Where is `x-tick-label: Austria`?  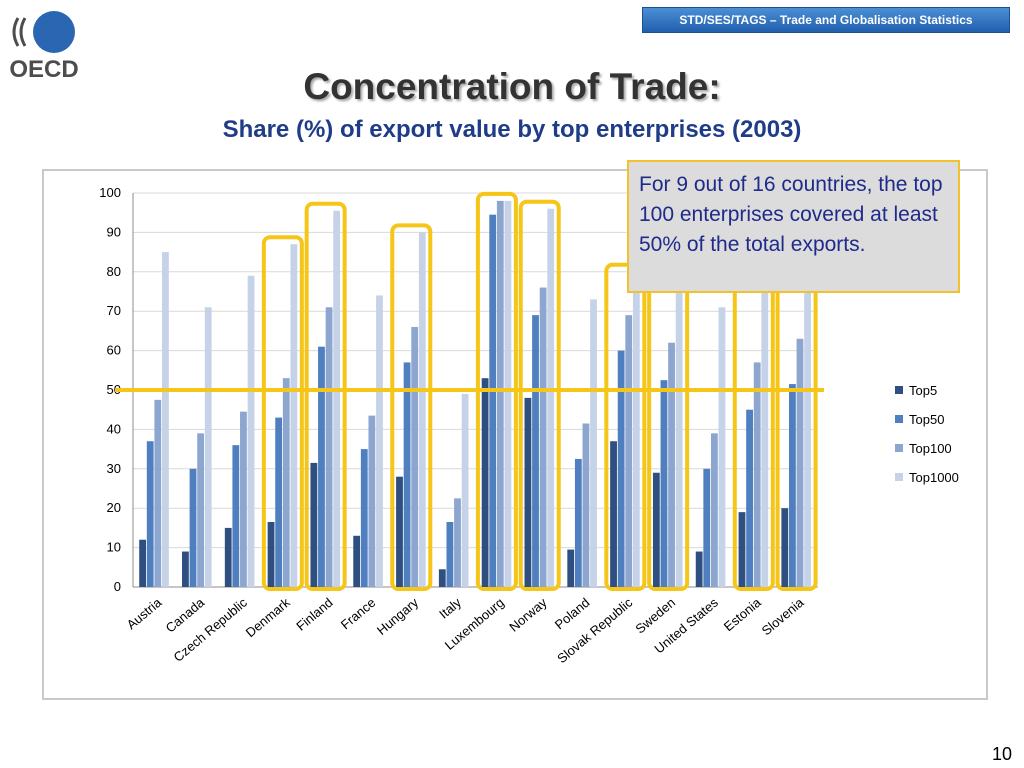 x-tick-label: Austria is located at coordinates (144, 613).